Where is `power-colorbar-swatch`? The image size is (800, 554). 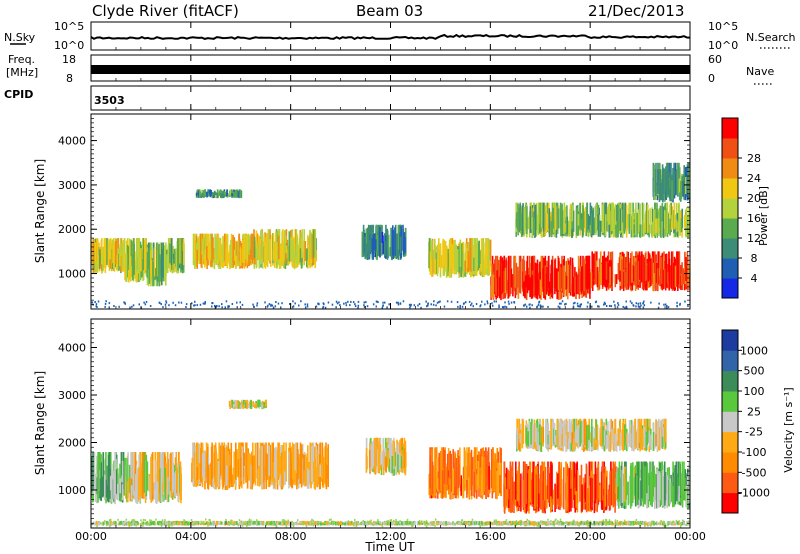
power-colorbar-swatch is located at coordinates (730, 148).